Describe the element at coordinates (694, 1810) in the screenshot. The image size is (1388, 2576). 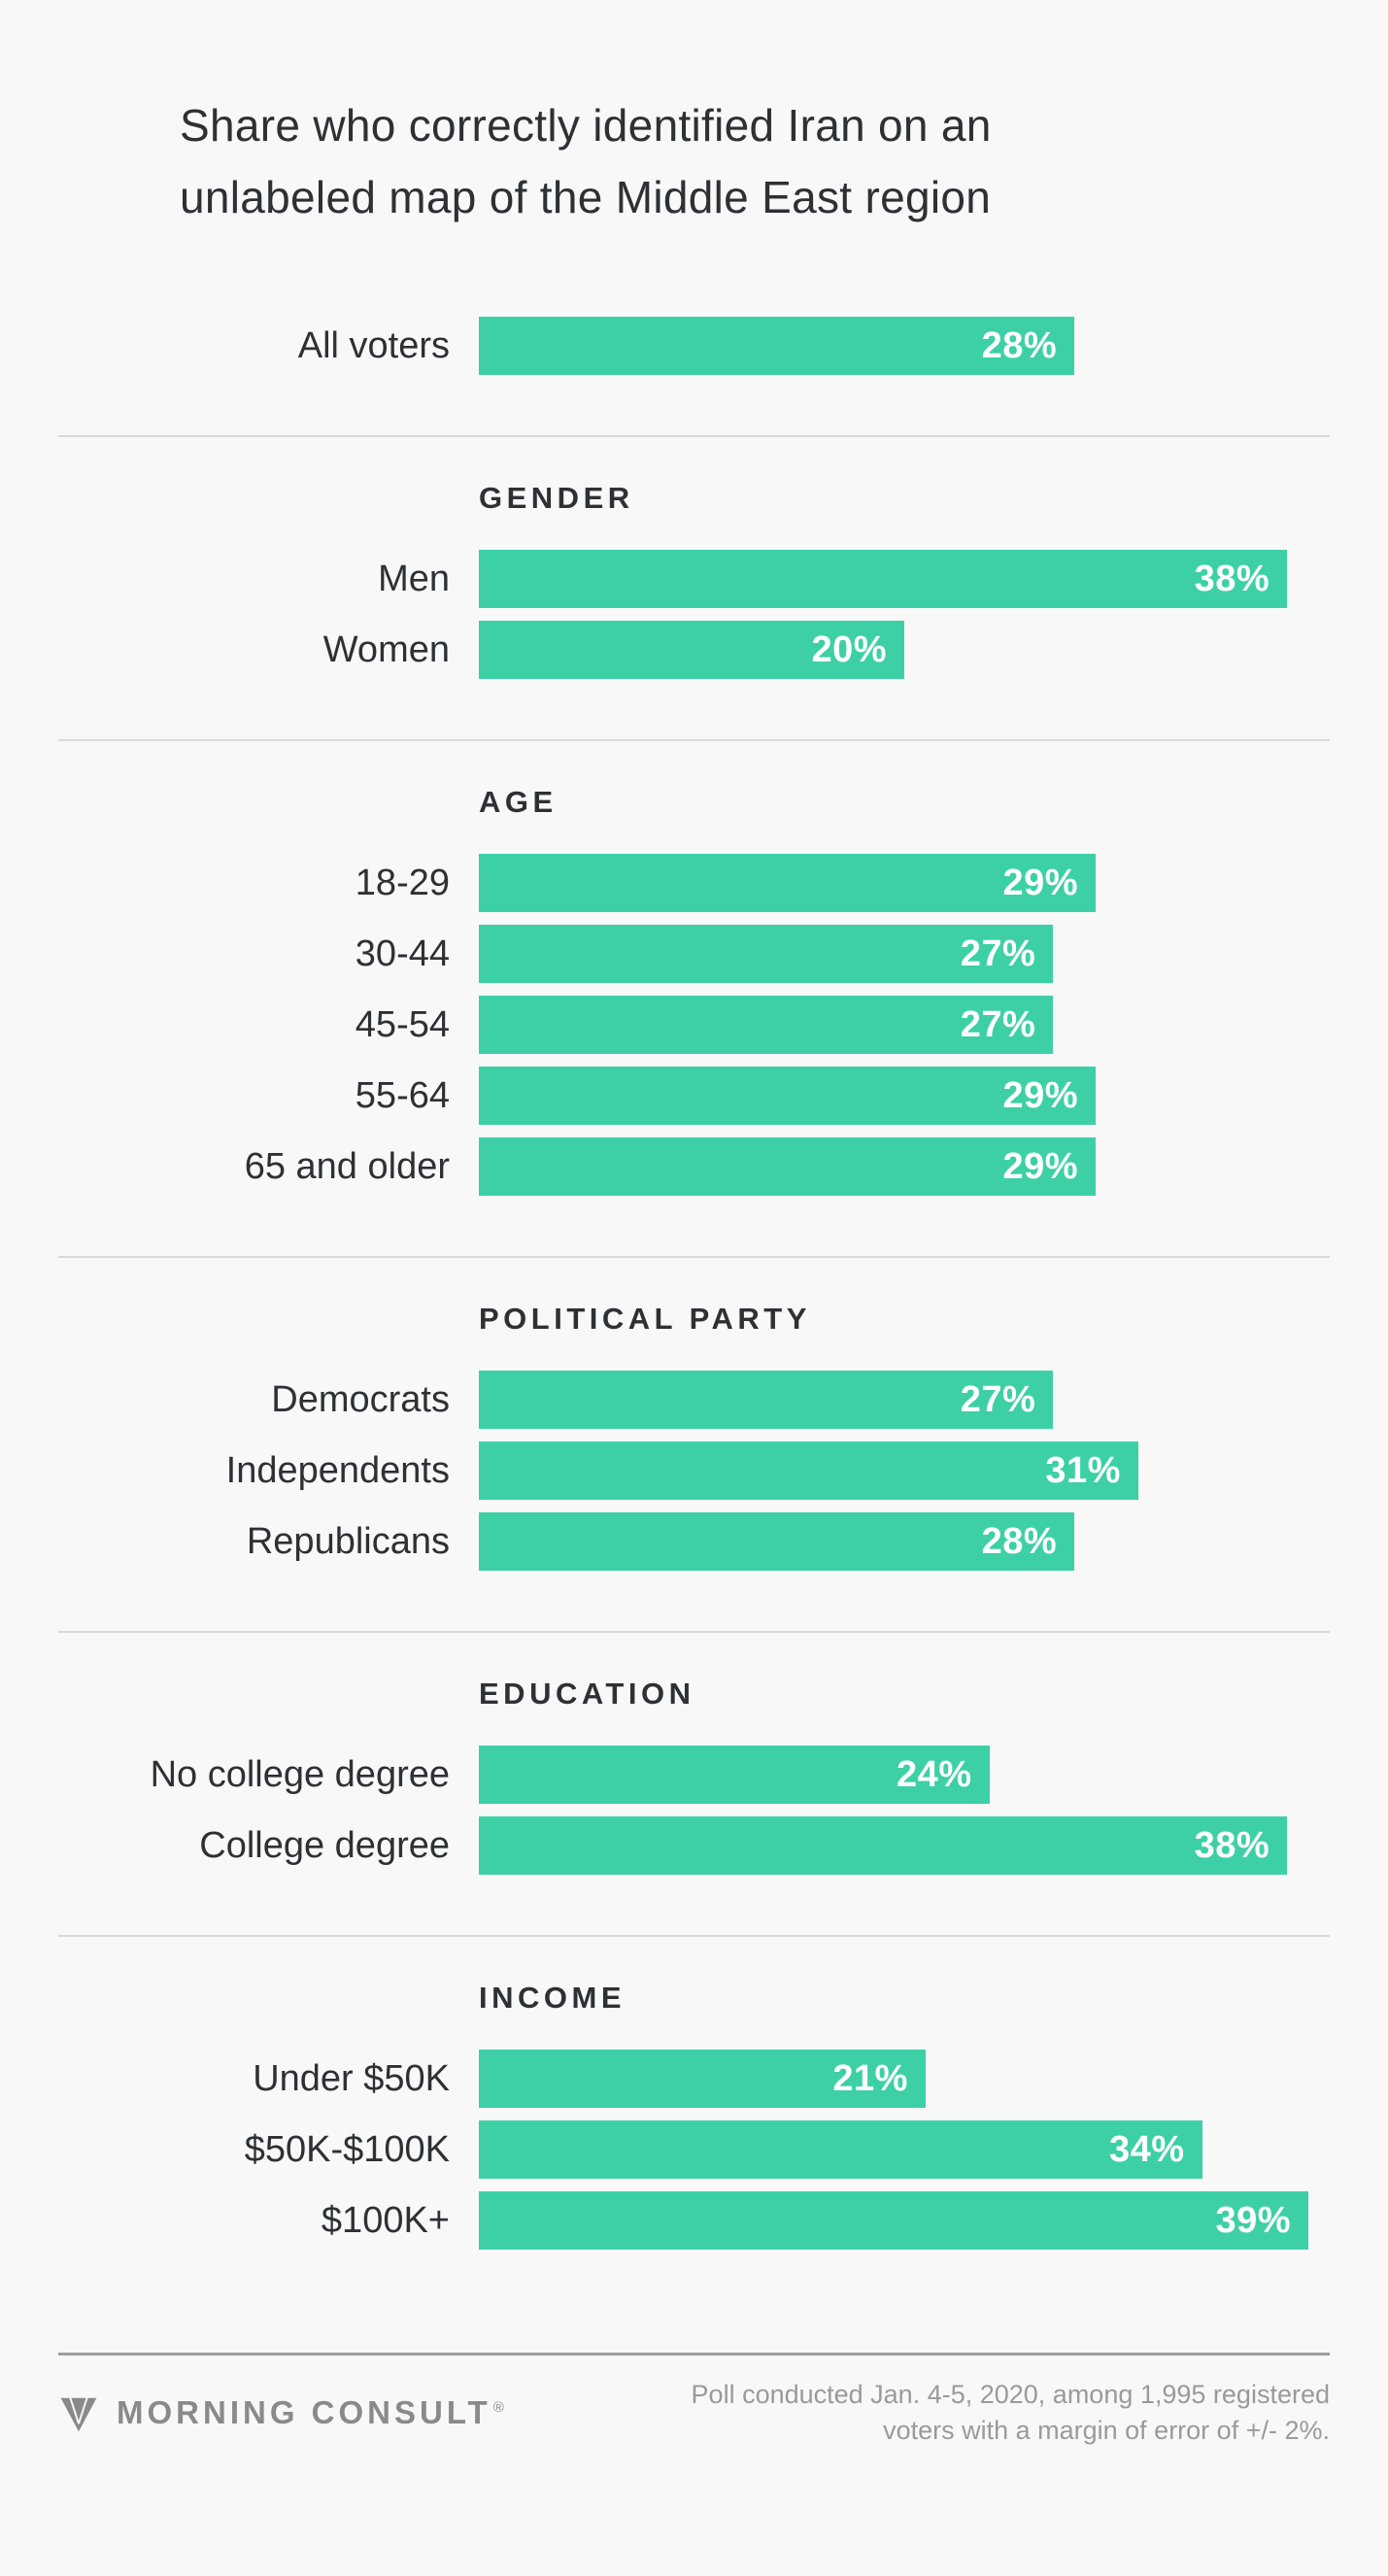
I see `section-rows: No college degree 24% College degree 38%` at that location.